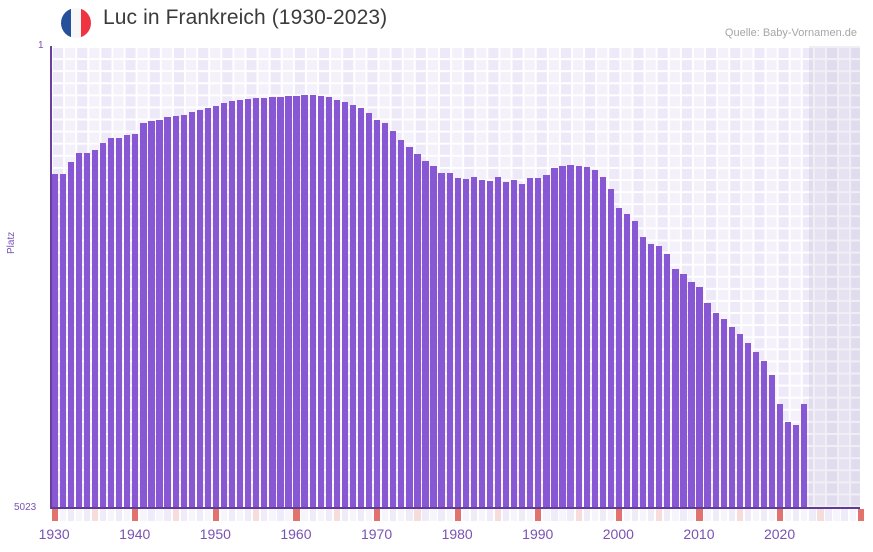 This screenshot has width=873, height=552. Describe the element at coordinates (54, 534) in the screenshot. I see `x-axis-tick-label: 1930` at that location.